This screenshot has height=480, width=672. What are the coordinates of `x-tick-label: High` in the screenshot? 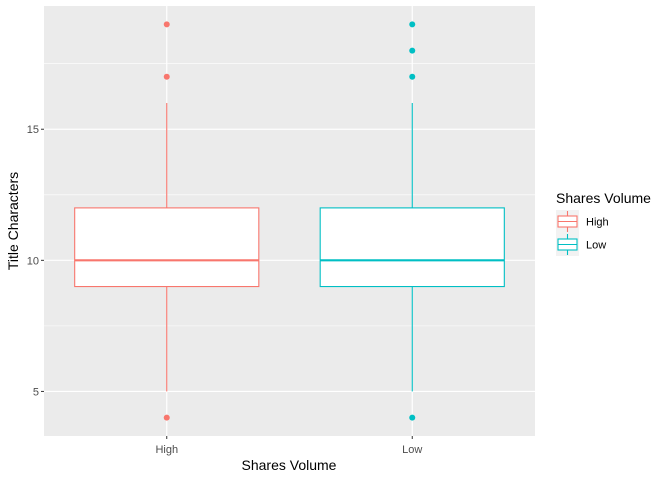 It's located at (166, 450).